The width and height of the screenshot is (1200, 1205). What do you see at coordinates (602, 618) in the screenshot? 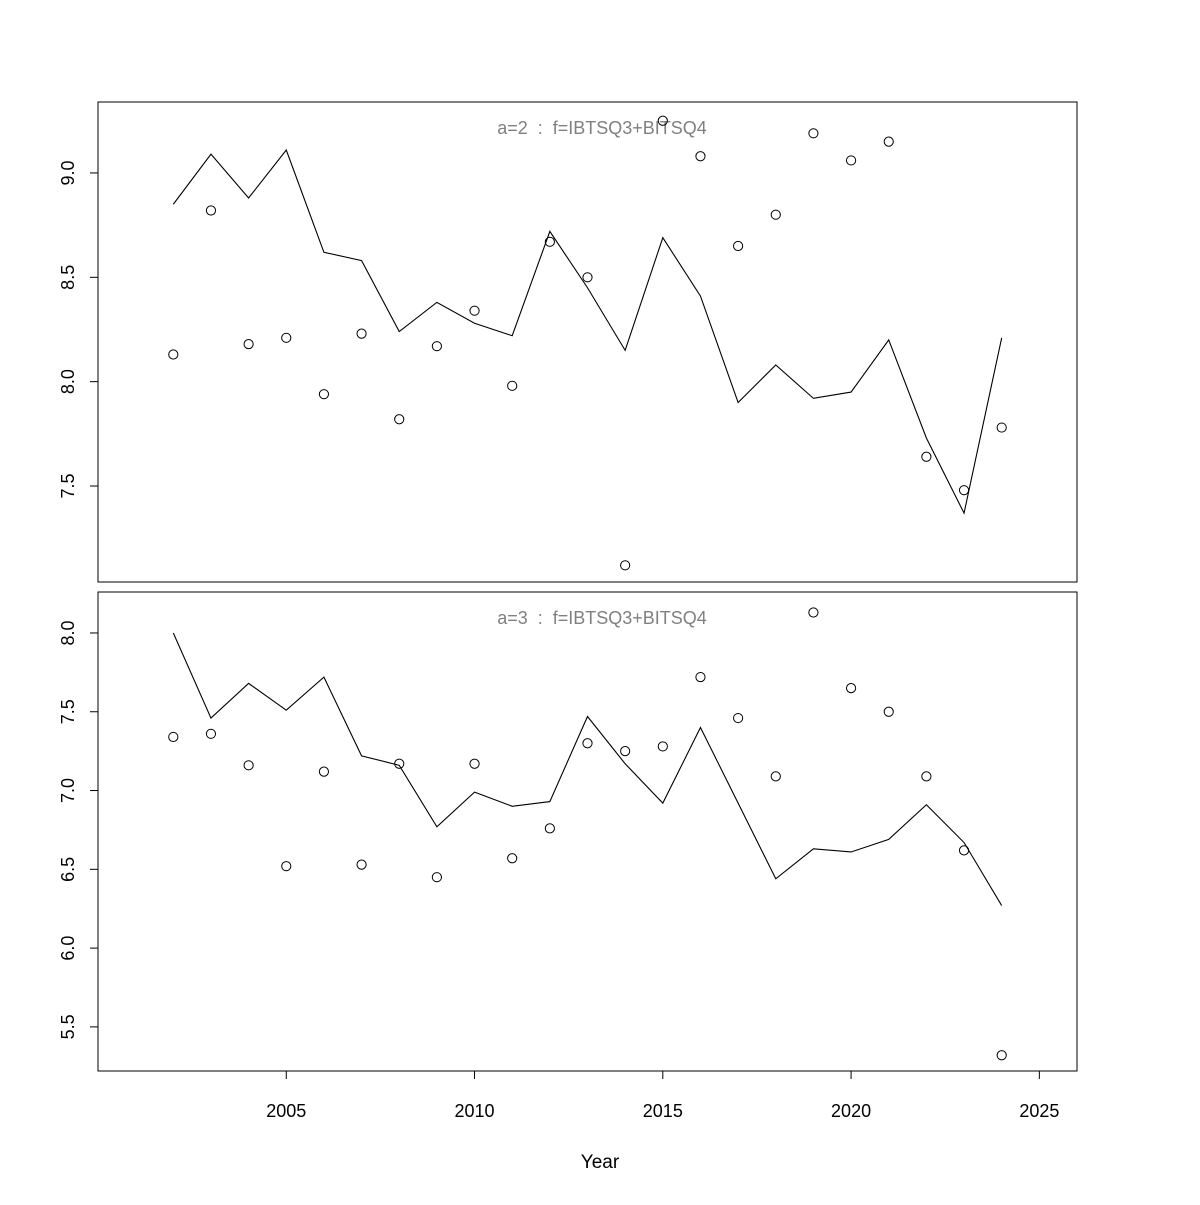
I see `panel-a3-title: a=3 : f=IBTSQ3+BITSQ4` at bounding box center [602, 618].